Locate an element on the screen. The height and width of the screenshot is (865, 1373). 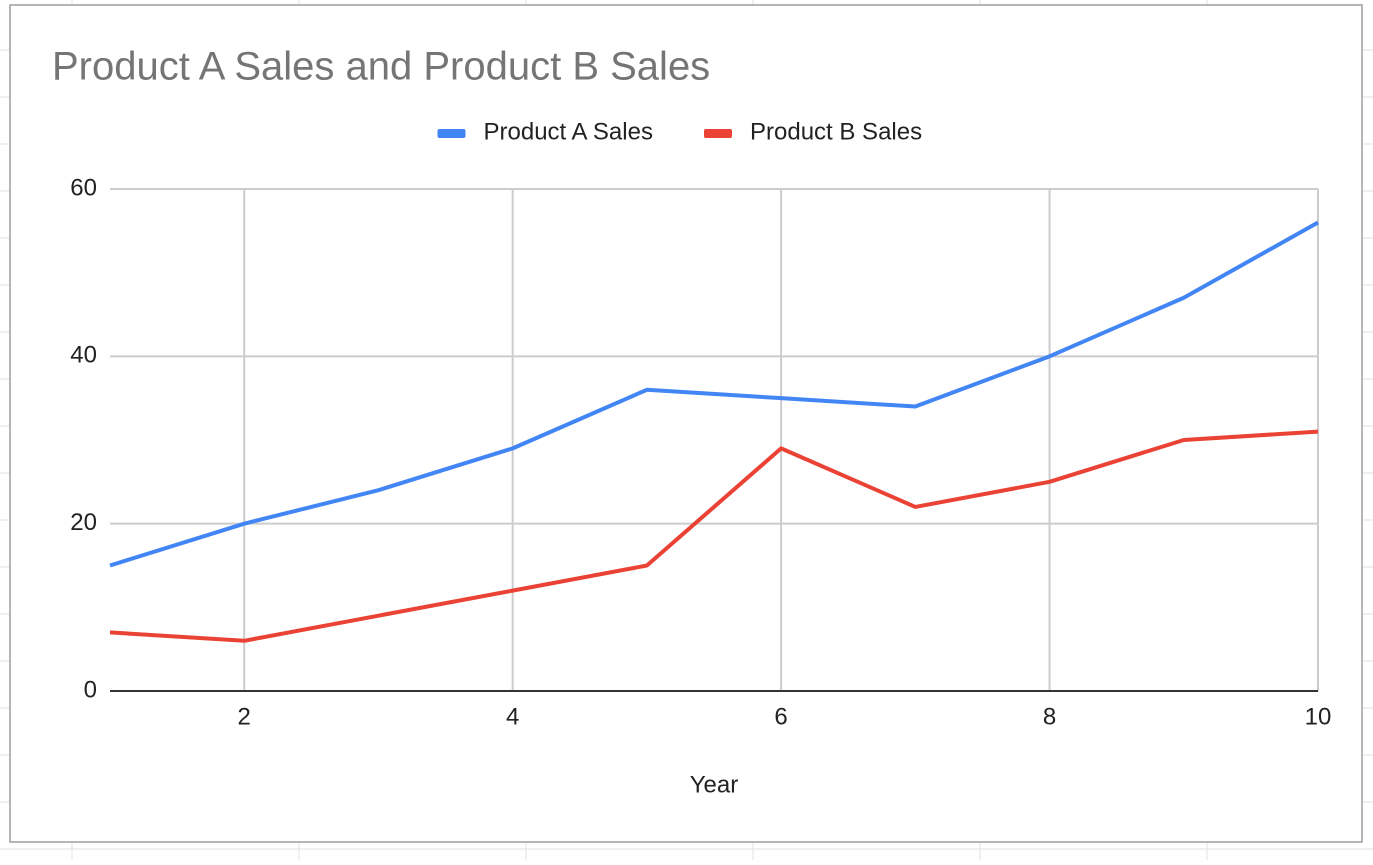
legend-label: Product B Sales is located at coordinates (836, 131).